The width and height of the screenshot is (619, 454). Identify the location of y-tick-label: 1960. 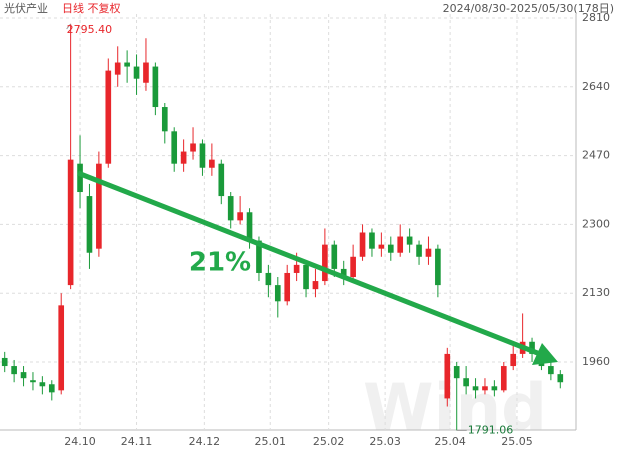
(596, 361).